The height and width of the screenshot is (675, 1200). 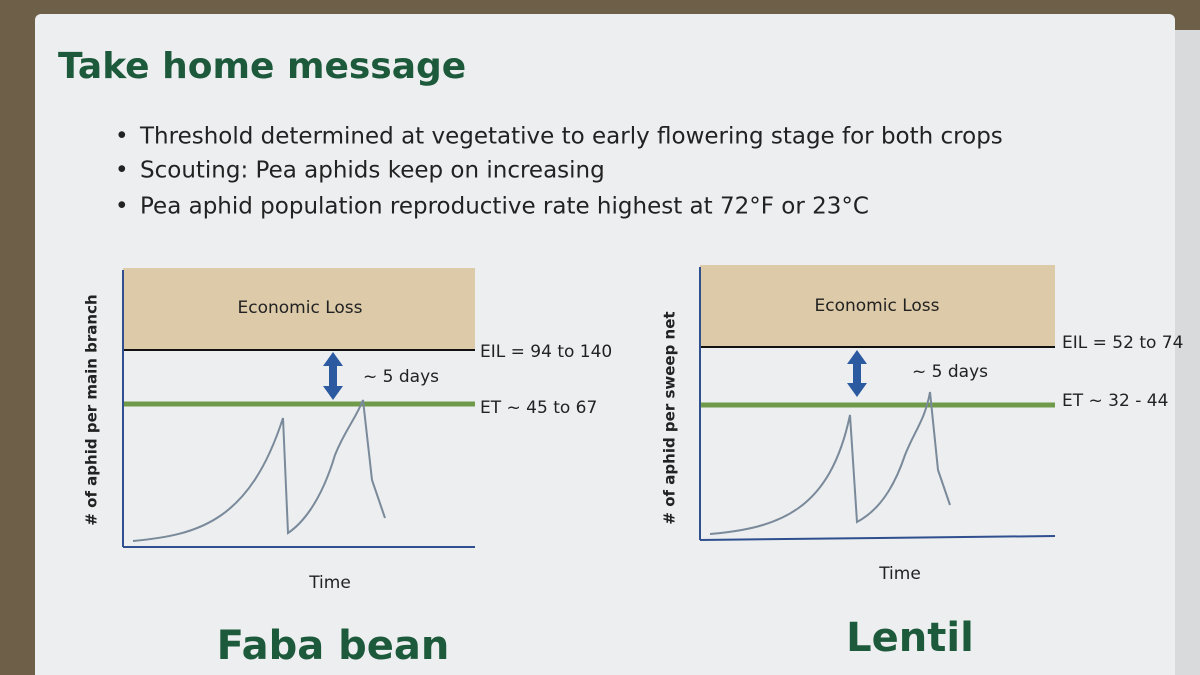 I want to click on et-label: ET ~ 45 to 67, so click(x=538, y=408).